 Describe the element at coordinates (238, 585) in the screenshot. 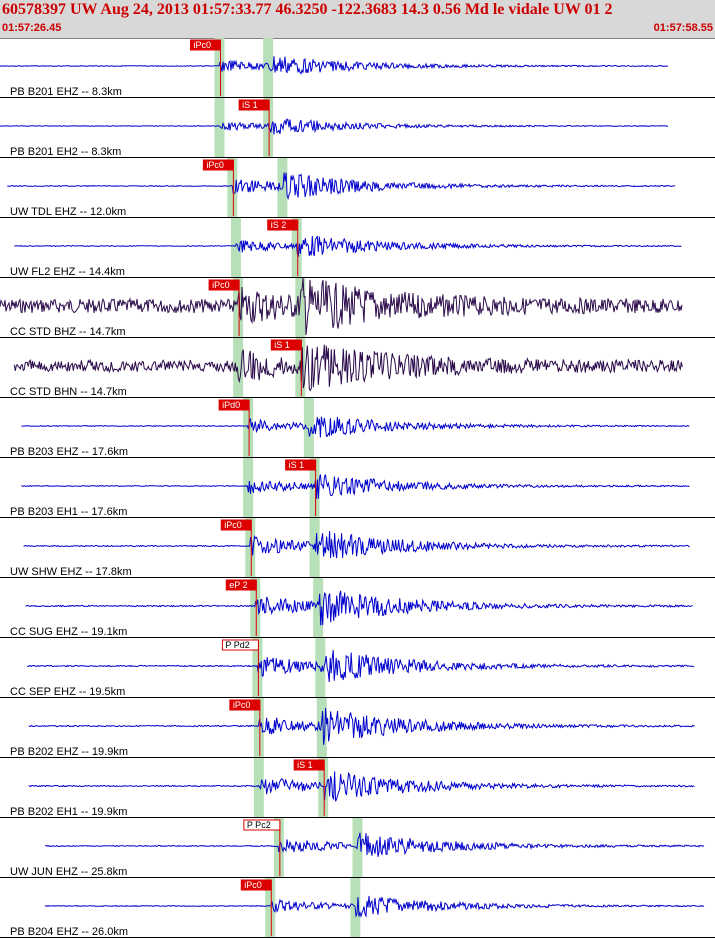

I see `pick-label: eP 2` at that location.